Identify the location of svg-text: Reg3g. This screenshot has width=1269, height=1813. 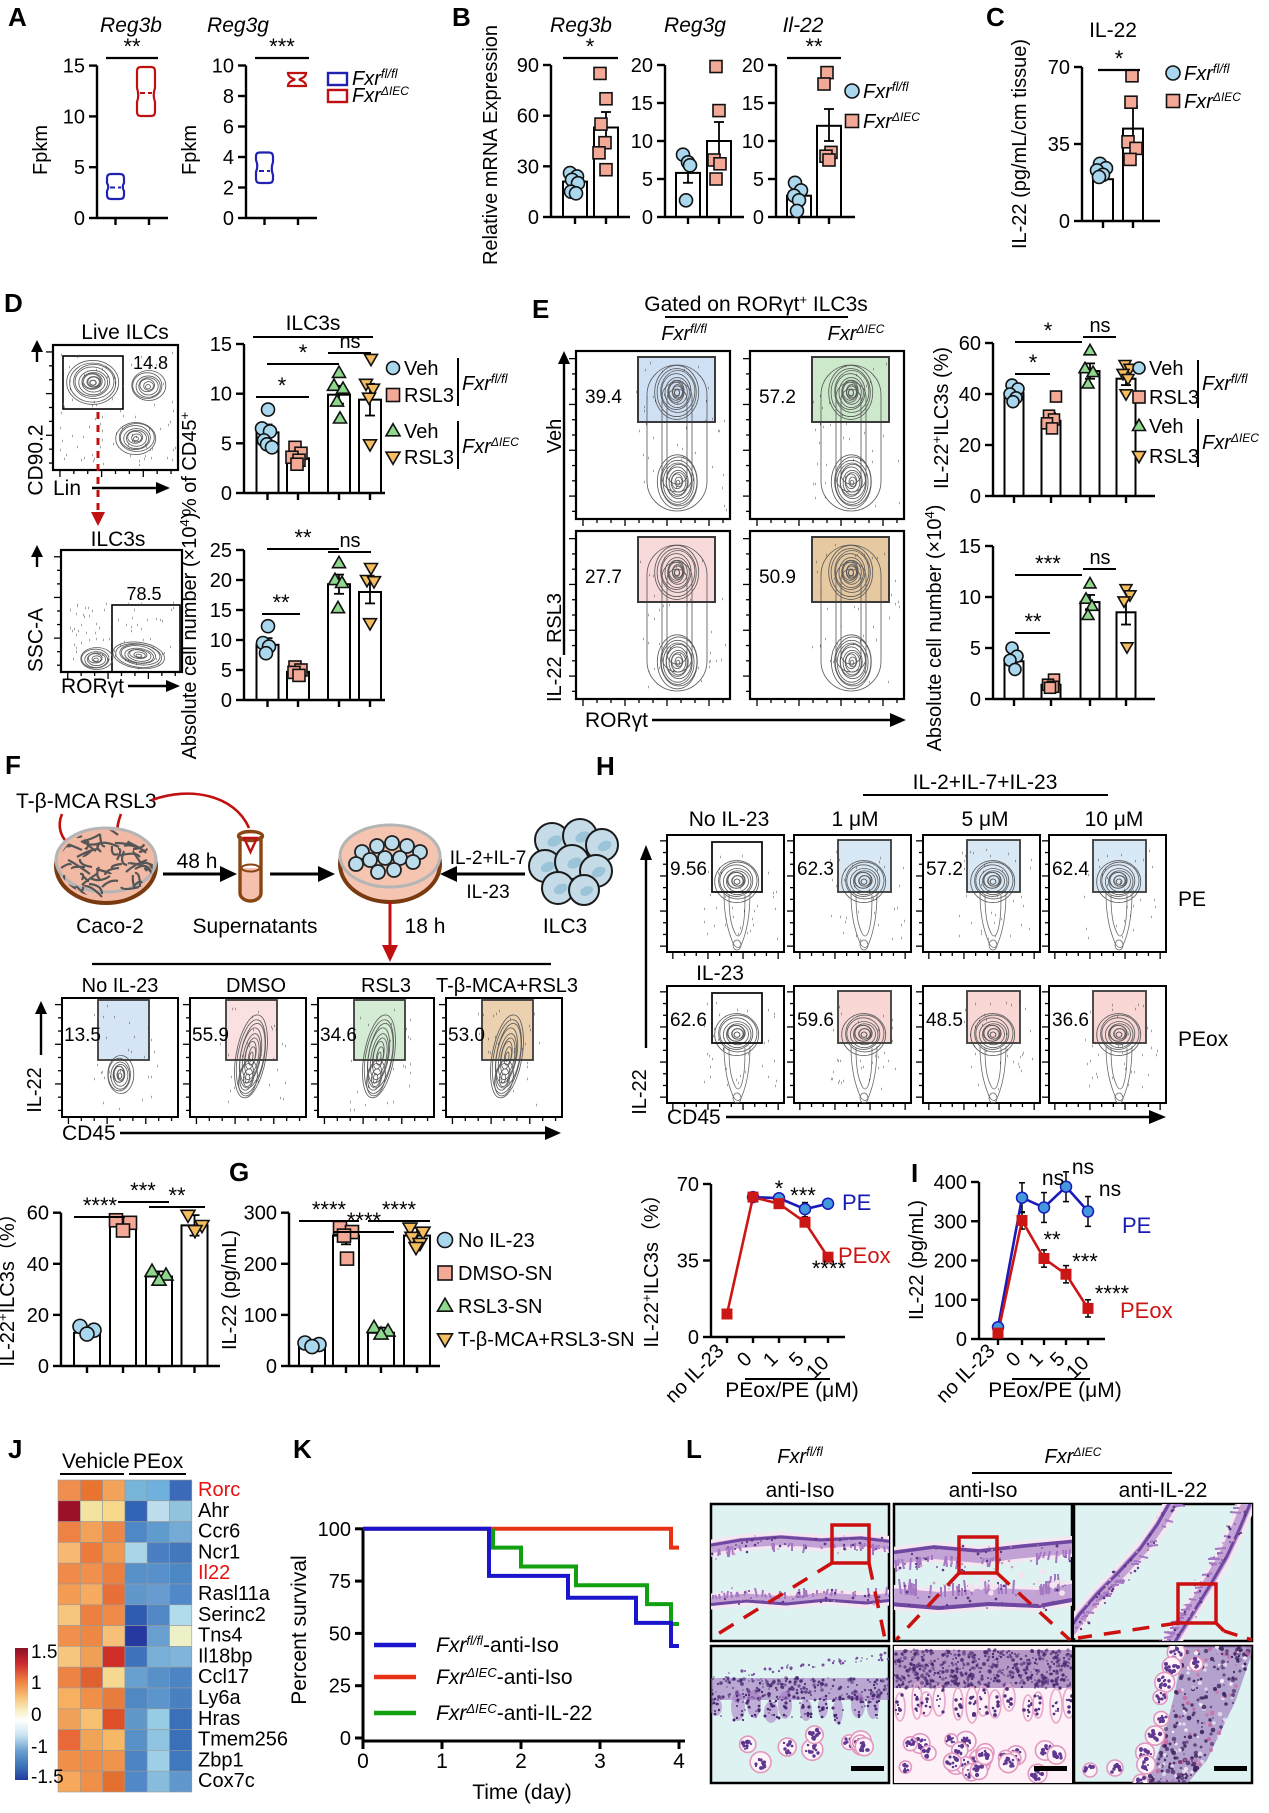
(695, 25).